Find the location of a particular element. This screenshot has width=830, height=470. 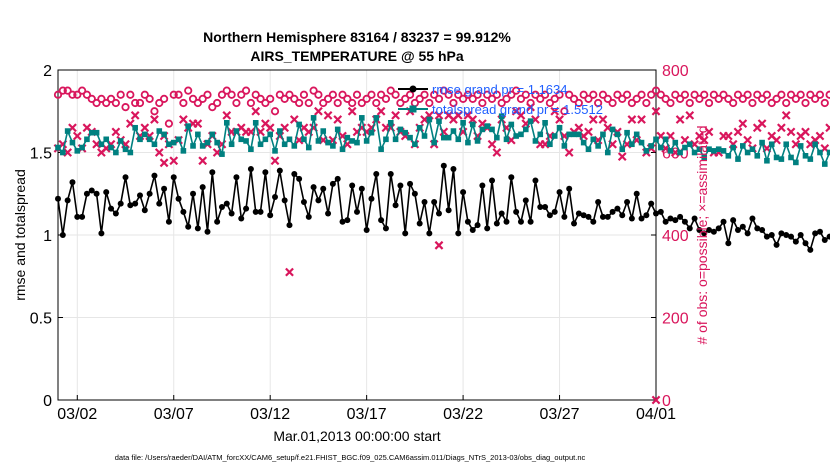

right-axis-ticks: 0200400600800 is located at coordinates (670, 236).